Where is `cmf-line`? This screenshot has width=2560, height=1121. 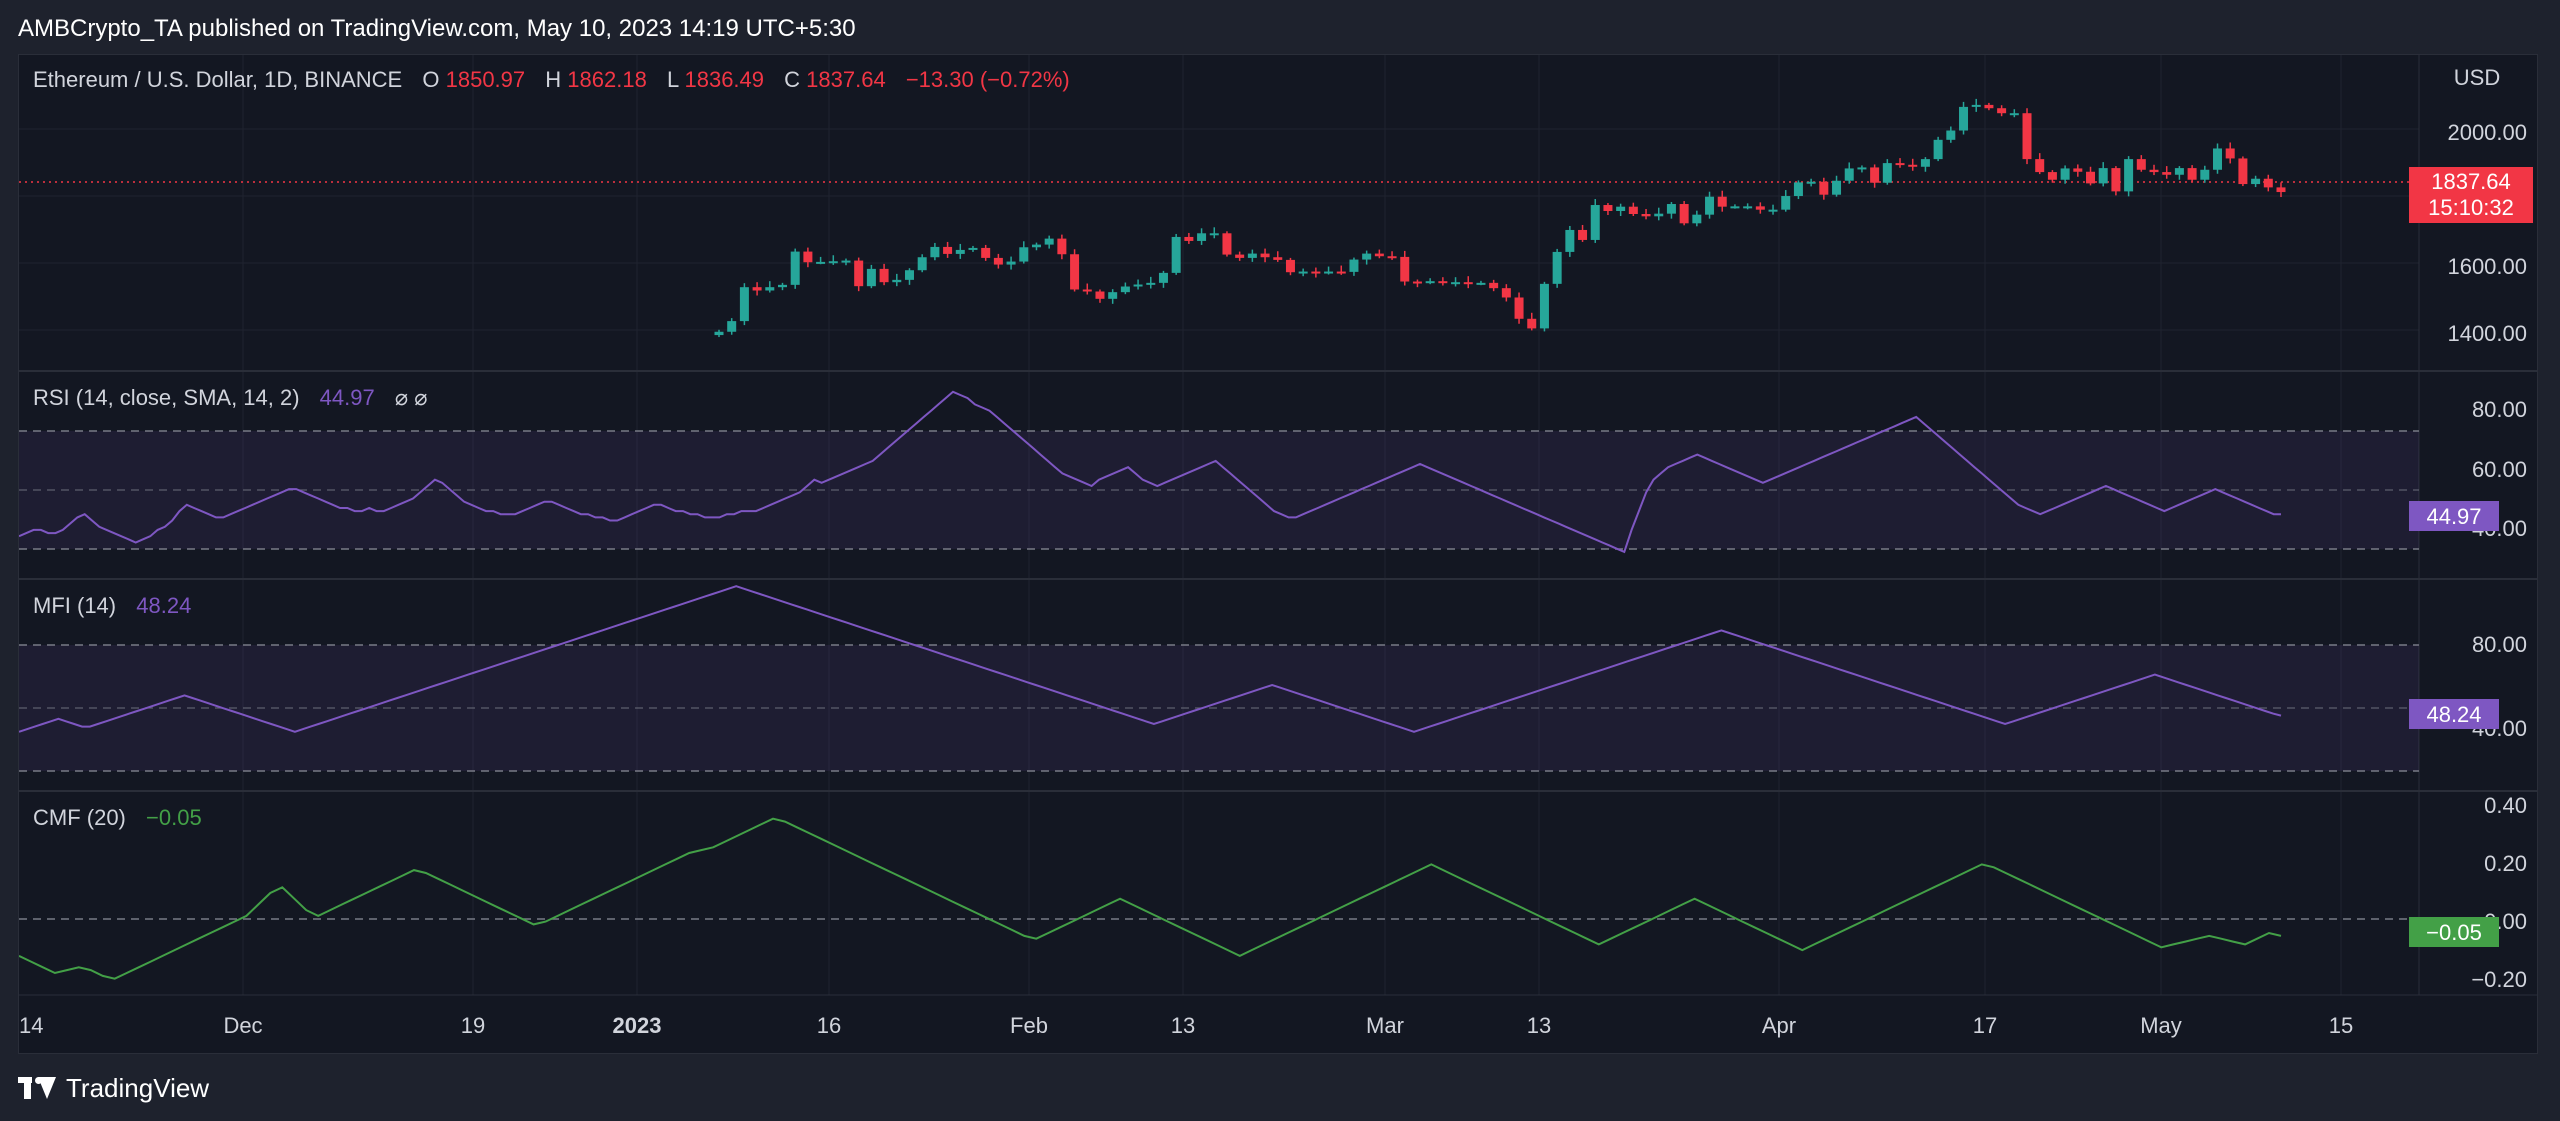
cmf-line is located at coordinates (1150, 899).